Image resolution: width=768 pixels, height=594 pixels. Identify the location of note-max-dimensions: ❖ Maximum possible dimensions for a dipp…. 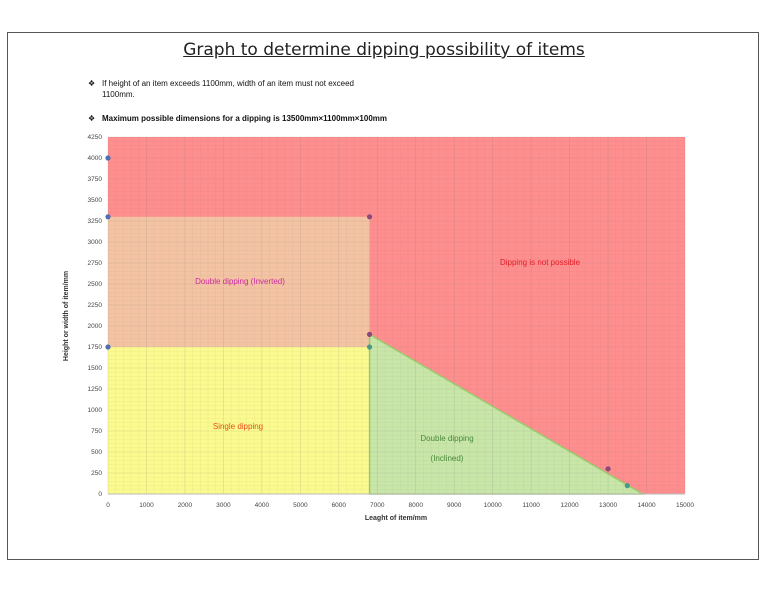
(258, 118).